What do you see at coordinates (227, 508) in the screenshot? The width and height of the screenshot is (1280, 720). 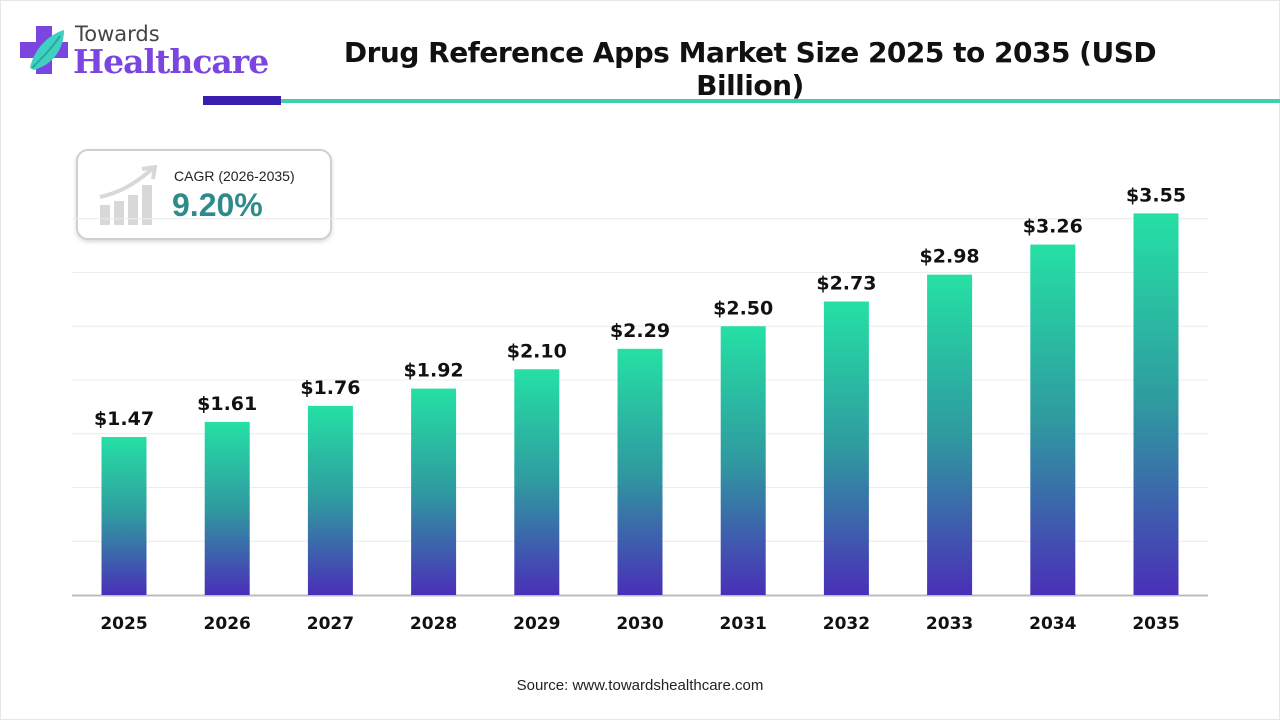 I see `bar-2026` at bounding box center [227, 508].